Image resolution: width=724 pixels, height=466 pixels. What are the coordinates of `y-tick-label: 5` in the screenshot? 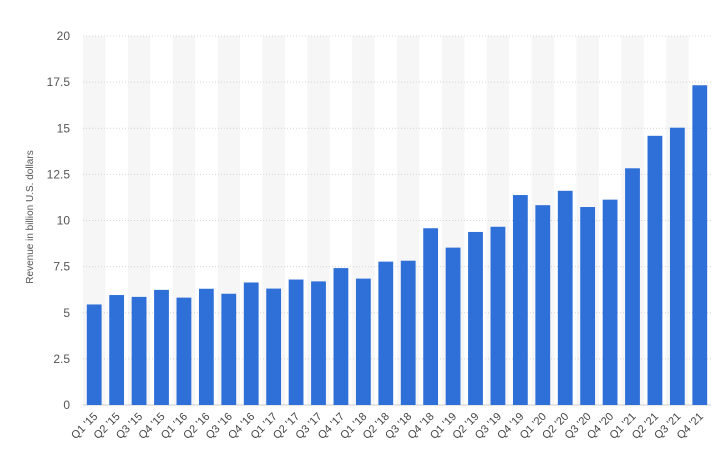 It's located at (66, 313).